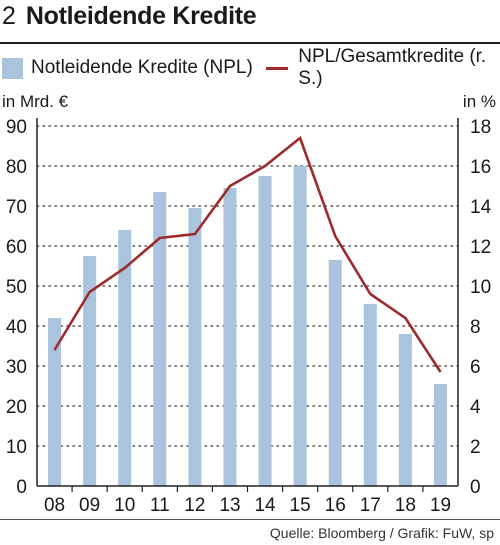 The height and width of the screenshot is (545, 500). Describe the element at coordinates (16, 247) in the screenshot. I see `left-tick-label: 60` at that location.